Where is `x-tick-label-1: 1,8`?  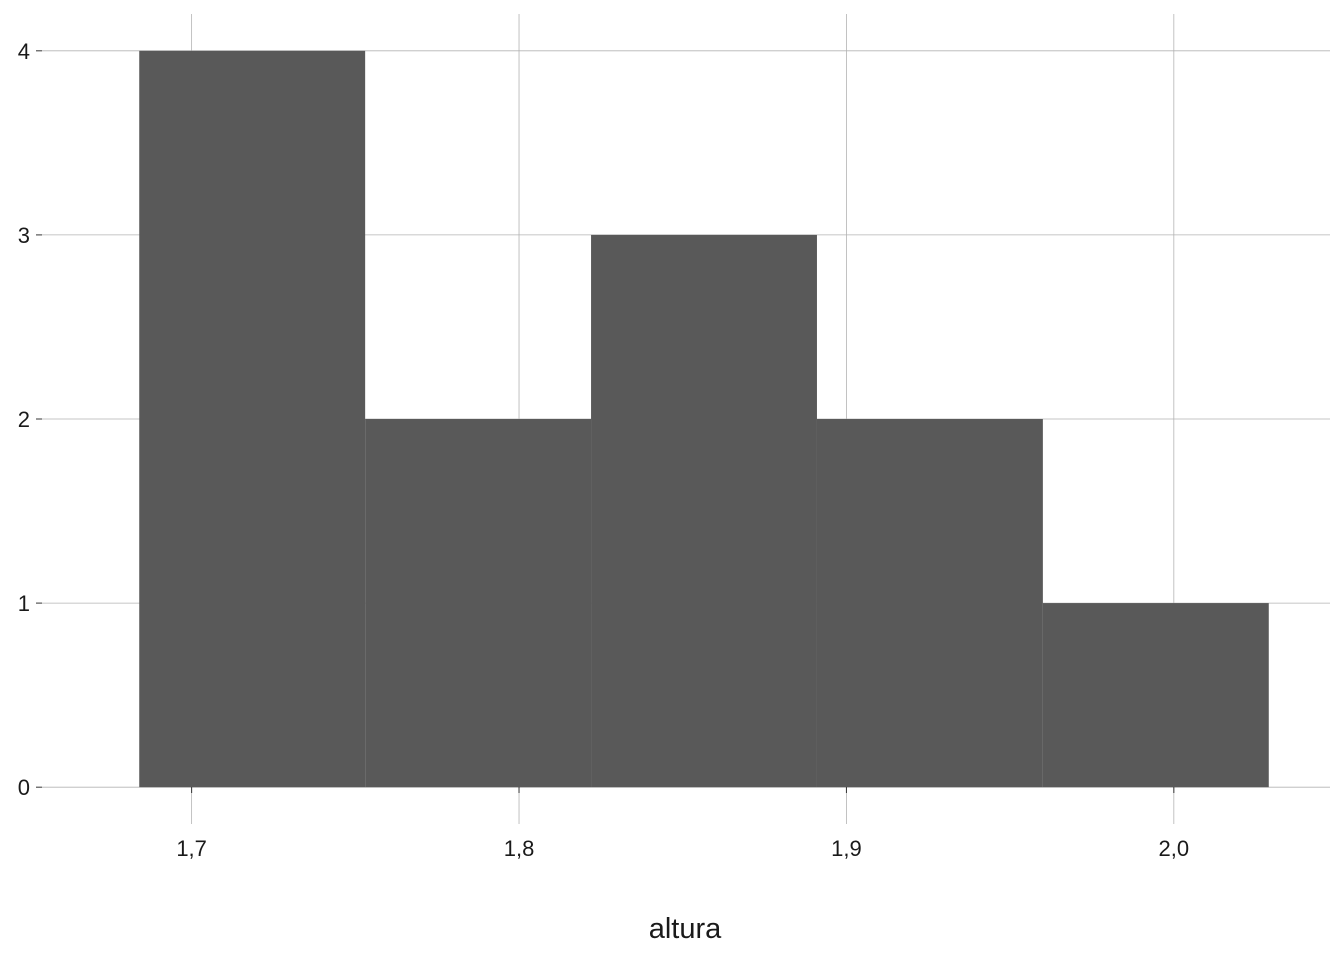
x-tick-label-1: 1,8 is located at coordinates (519, 848).